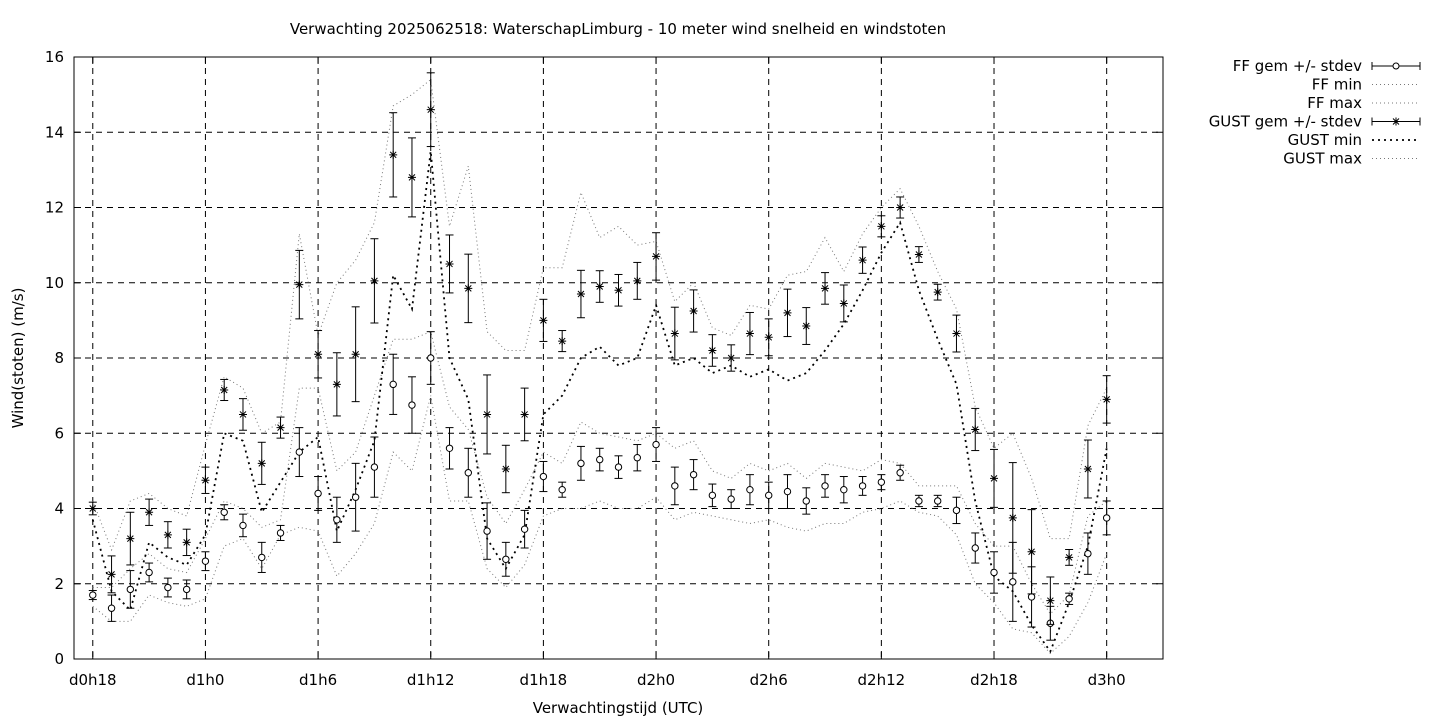 Image resolution: width=1440 pixels, height=720 pixels. I want to click on legend-marker, so click(1396, 66).